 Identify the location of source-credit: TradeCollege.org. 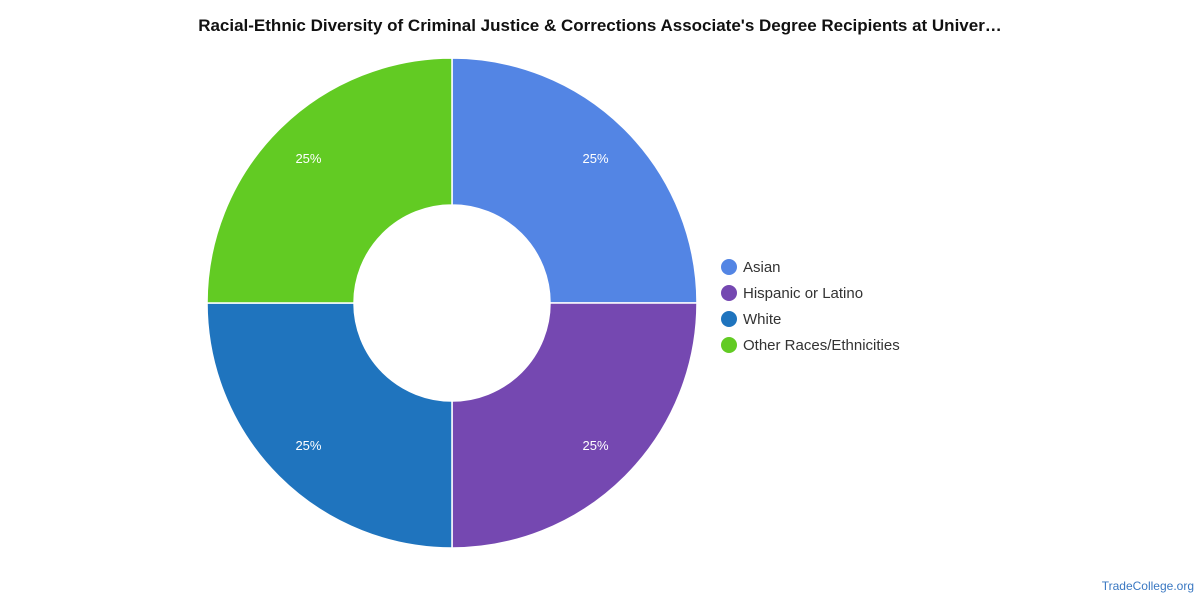
(1147, 586).